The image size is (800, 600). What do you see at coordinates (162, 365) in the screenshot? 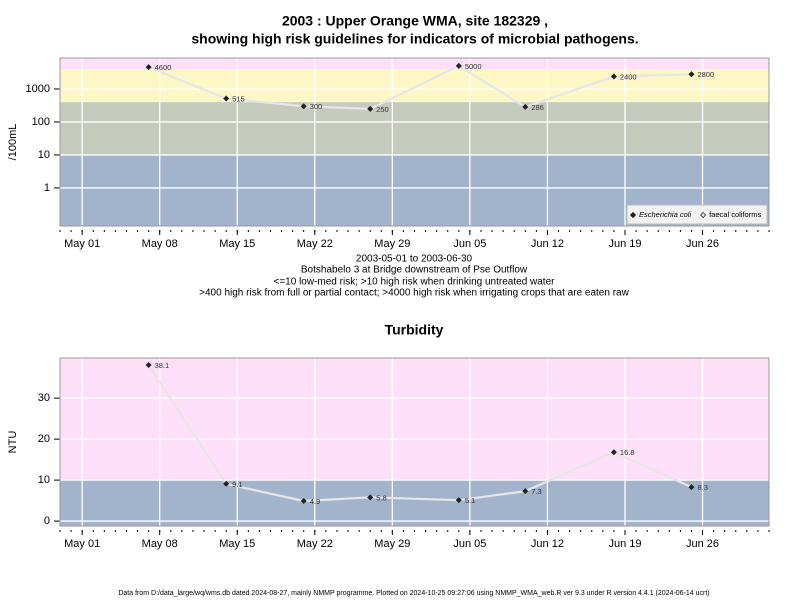
I see `data-label: 38.1` at bounding box center [162, 365].